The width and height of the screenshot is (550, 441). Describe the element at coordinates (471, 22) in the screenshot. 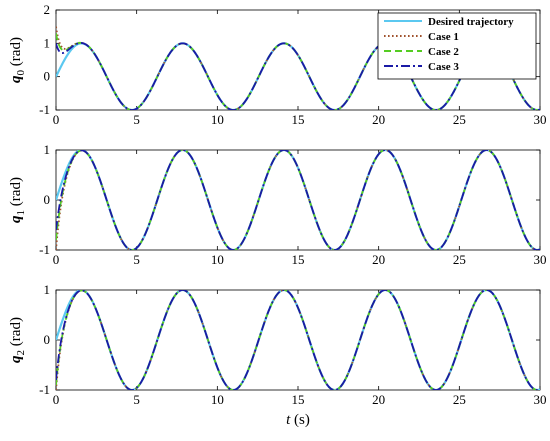

I see `legend-label: Desired trajectory` at that location.